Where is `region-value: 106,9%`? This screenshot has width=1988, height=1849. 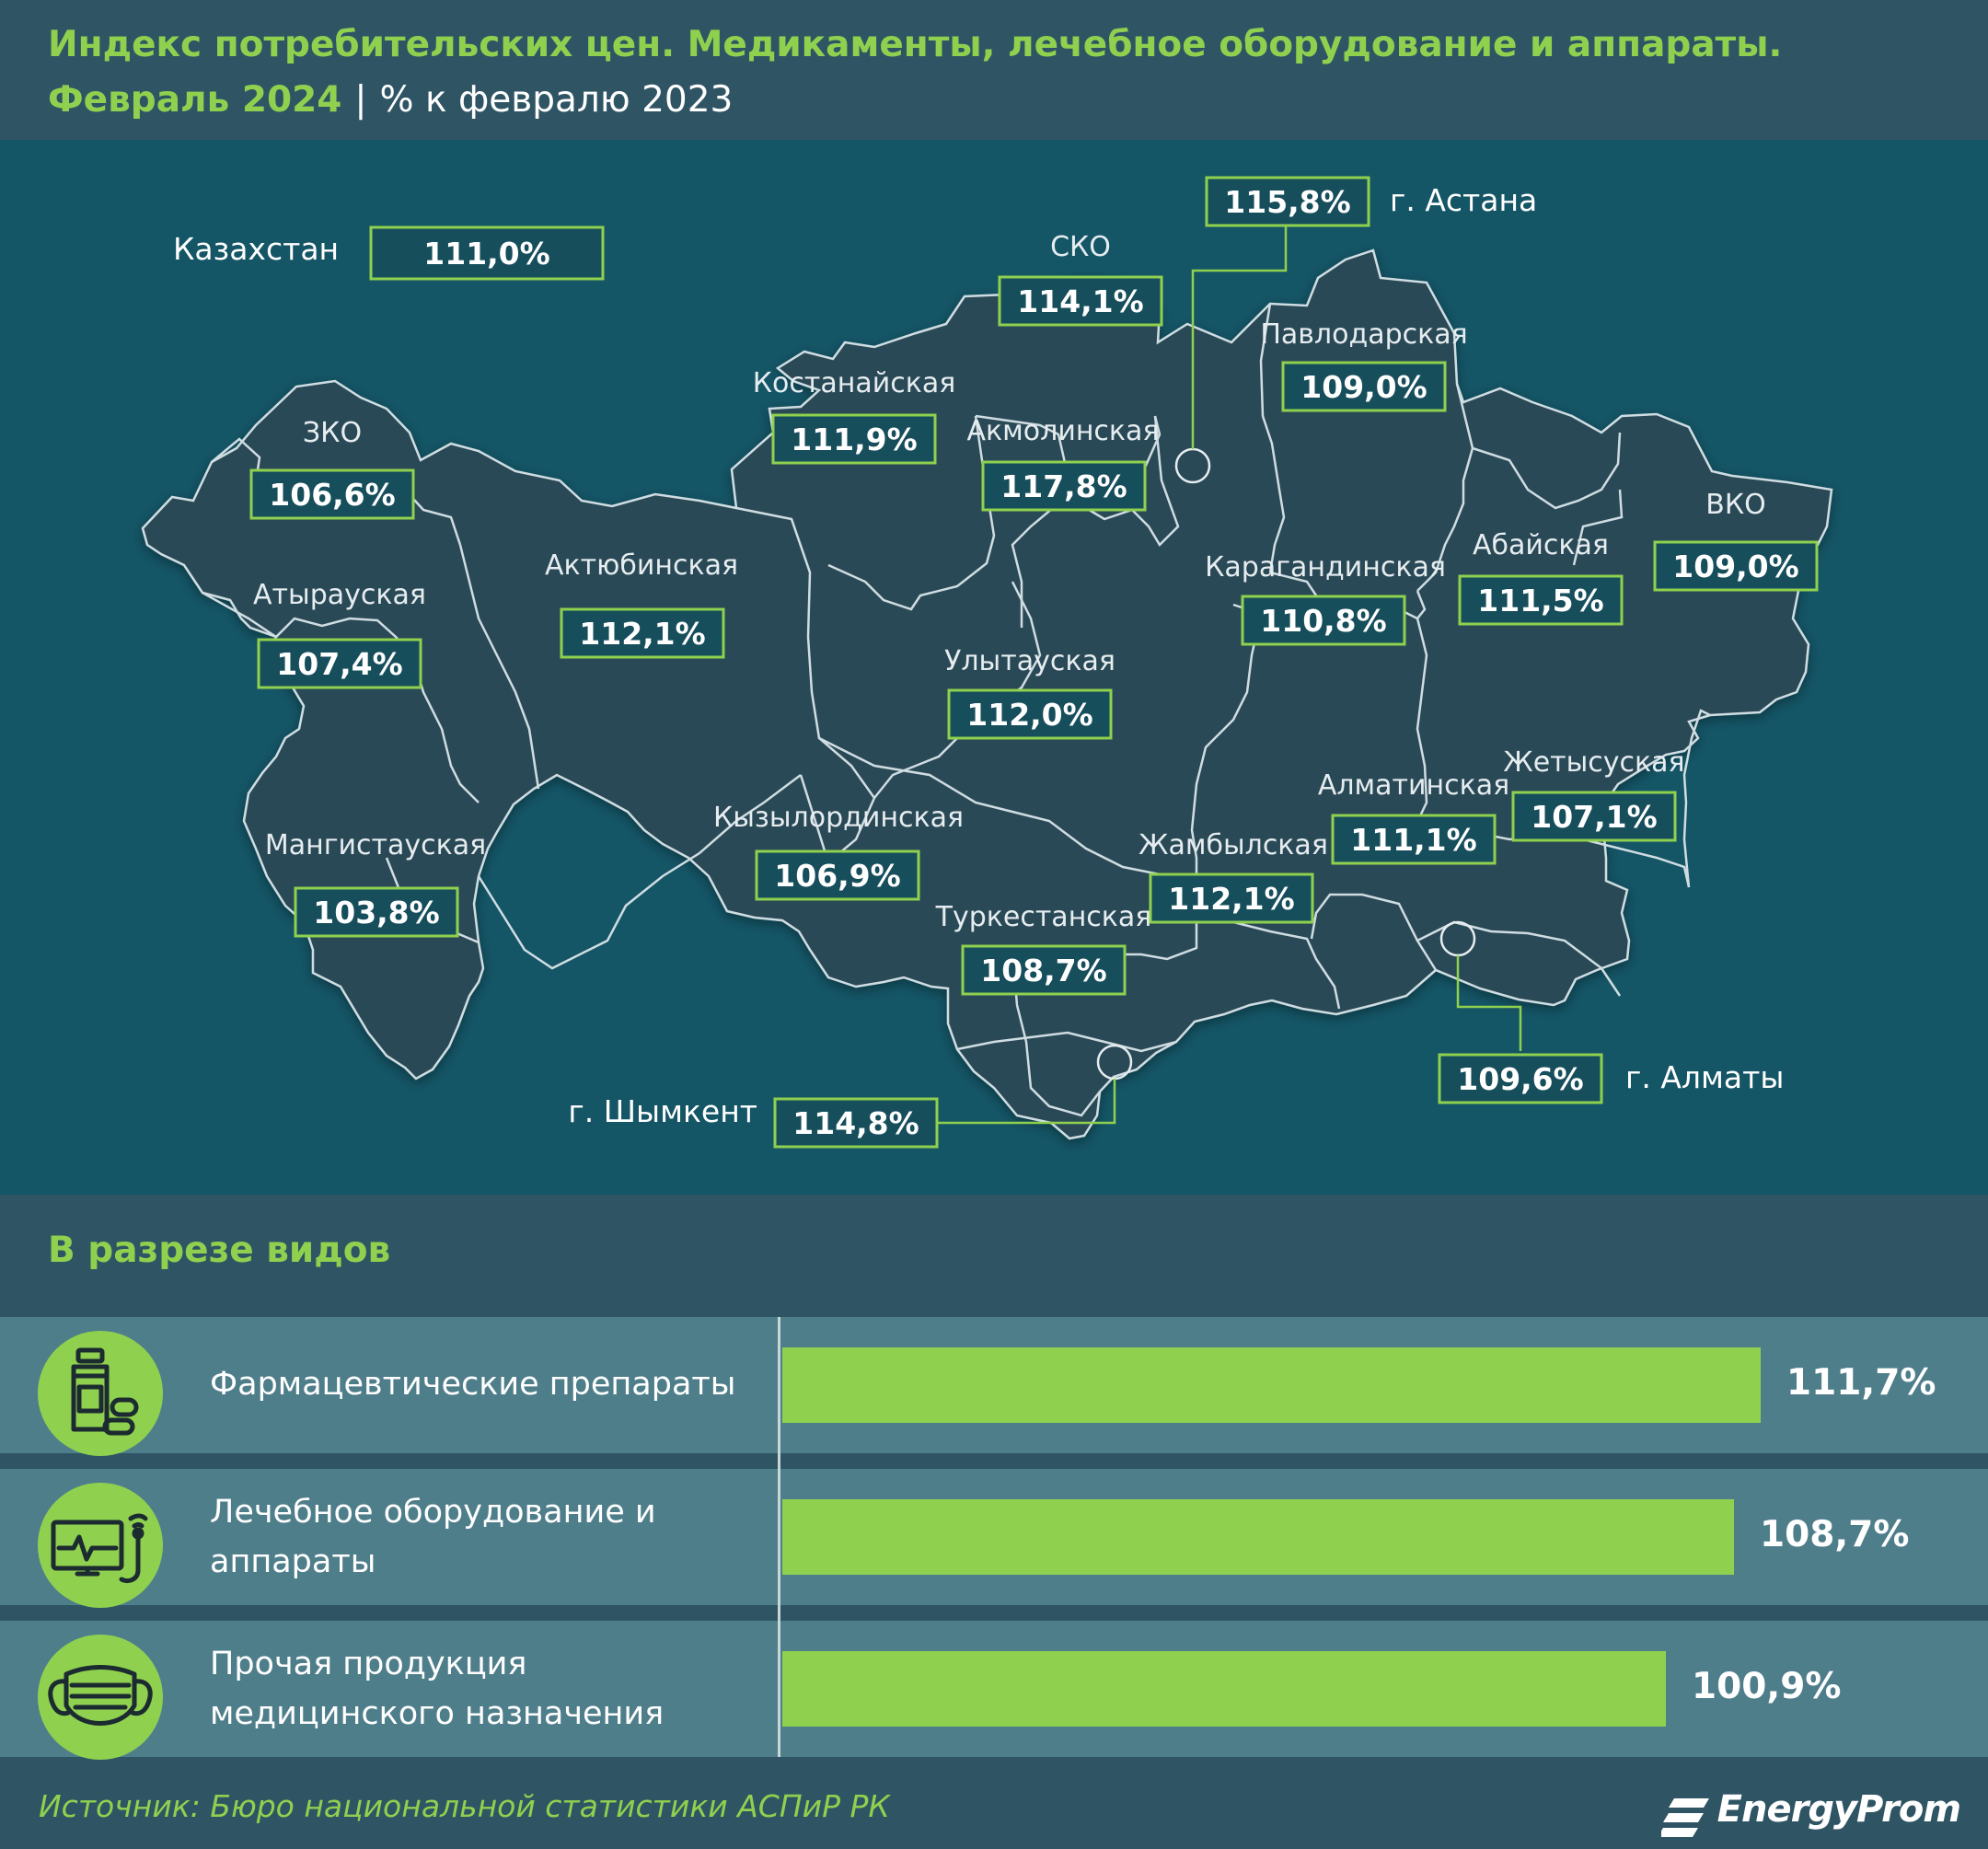 region-value: 106,9% is located at coordinates (837, 876).